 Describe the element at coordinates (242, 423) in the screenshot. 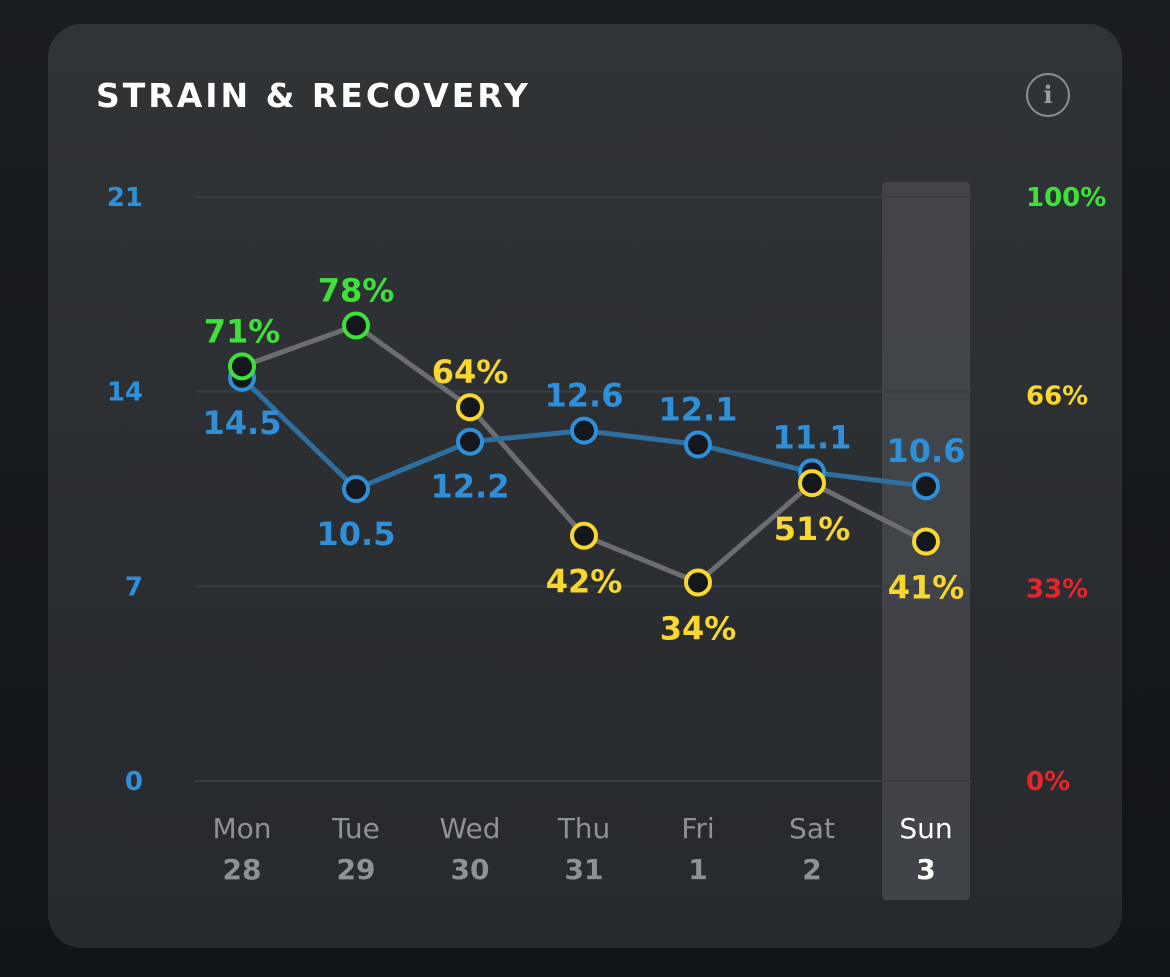

I see `strain-label: 14.5` at that location.